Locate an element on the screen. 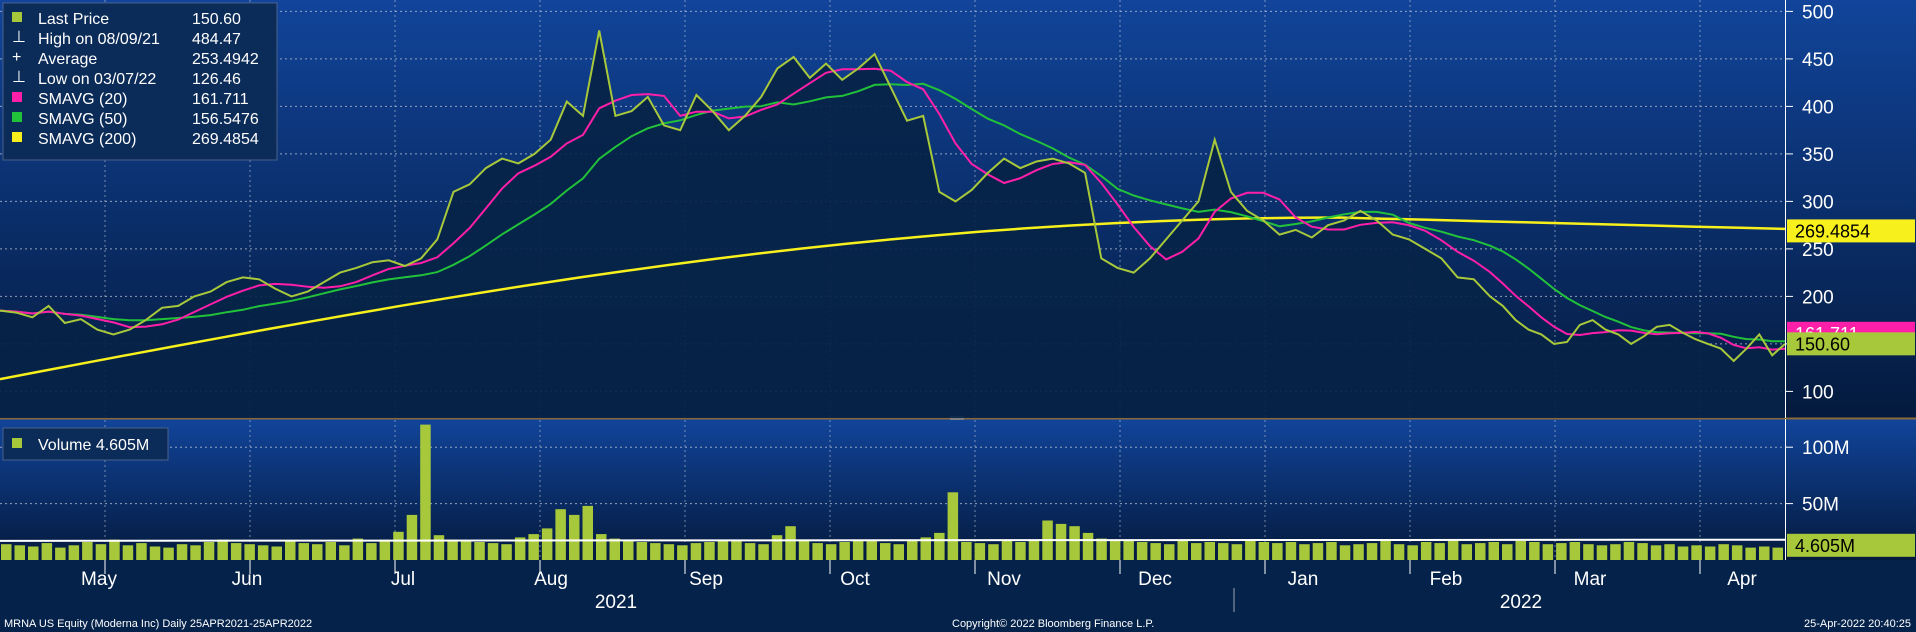 The image size is (1916, 632). legend-value: 156.5476 is located at coordinates (225, 119).